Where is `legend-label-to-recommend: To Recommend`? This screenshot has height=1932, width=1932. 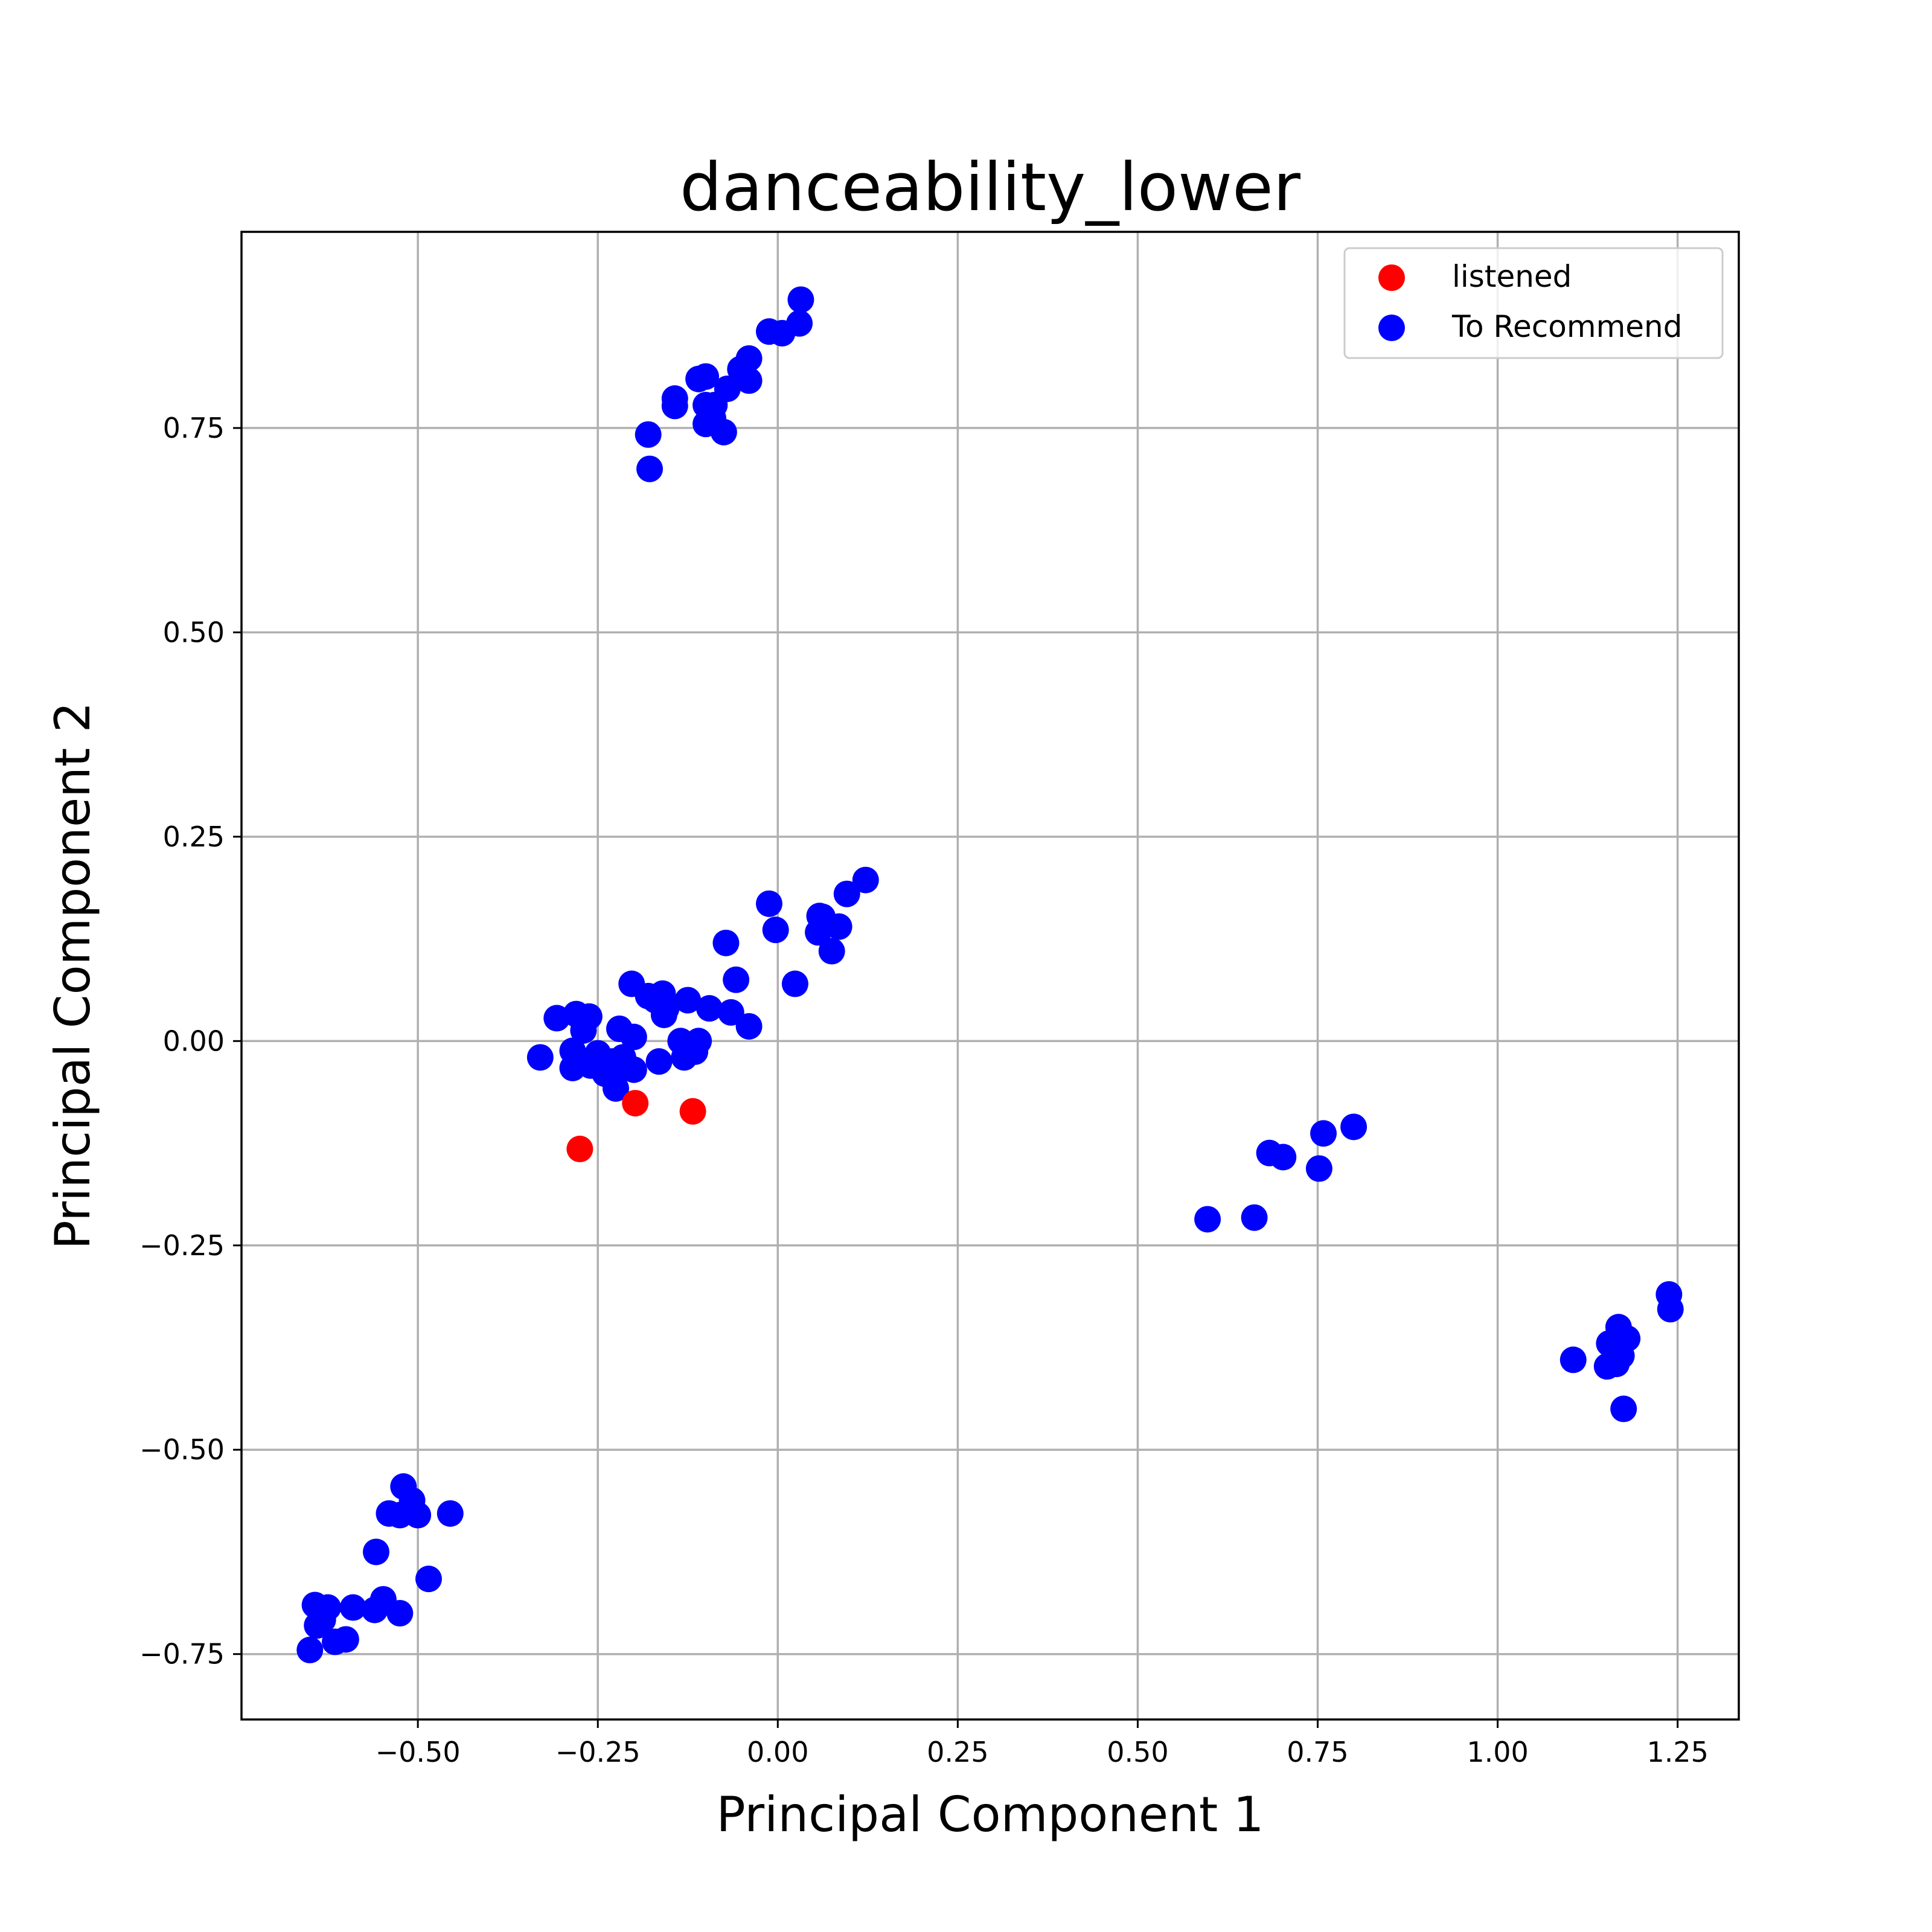 legend-label-to-recommend: To Recommend is located at coordinates (1567, 326).